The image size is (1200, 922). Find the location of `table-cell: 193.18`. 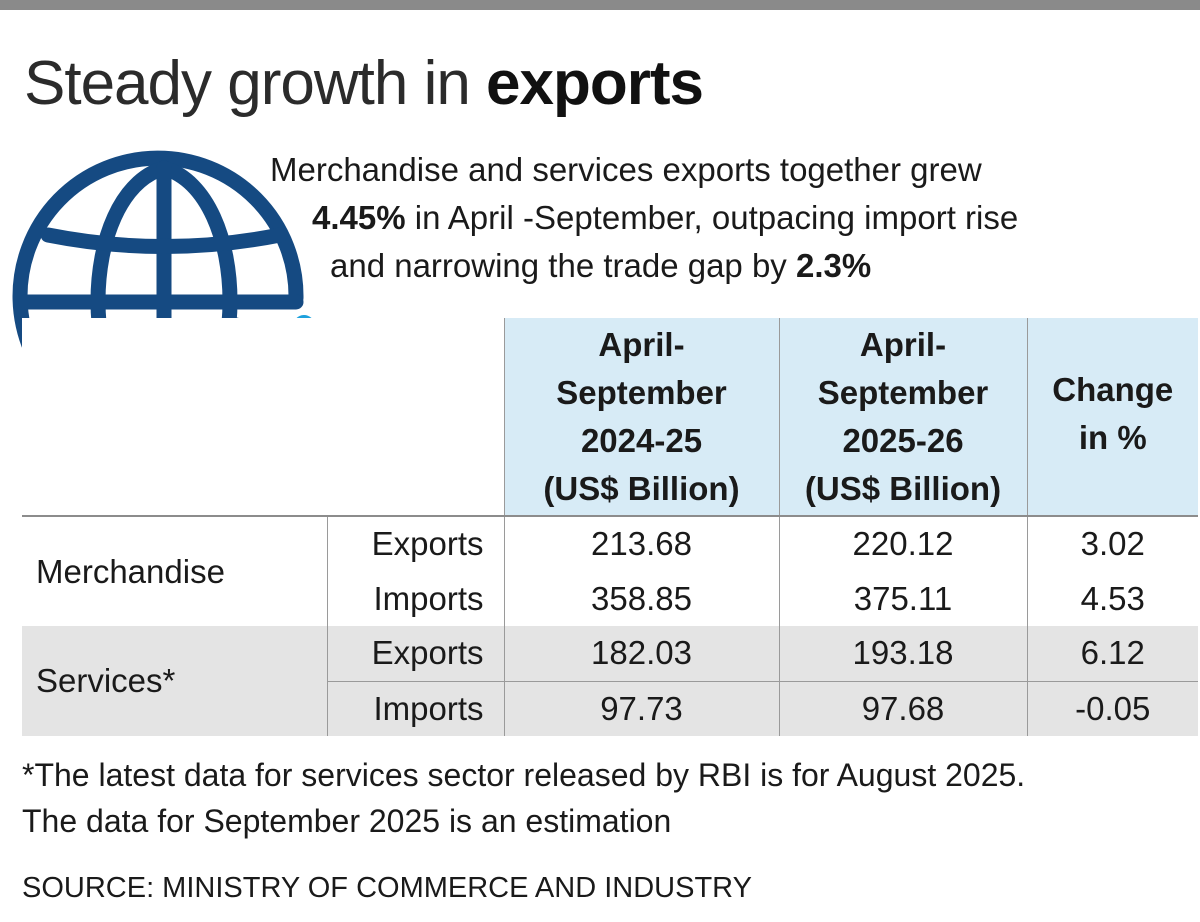

table-cell: 193.18 is located at coordinates (902, 653).